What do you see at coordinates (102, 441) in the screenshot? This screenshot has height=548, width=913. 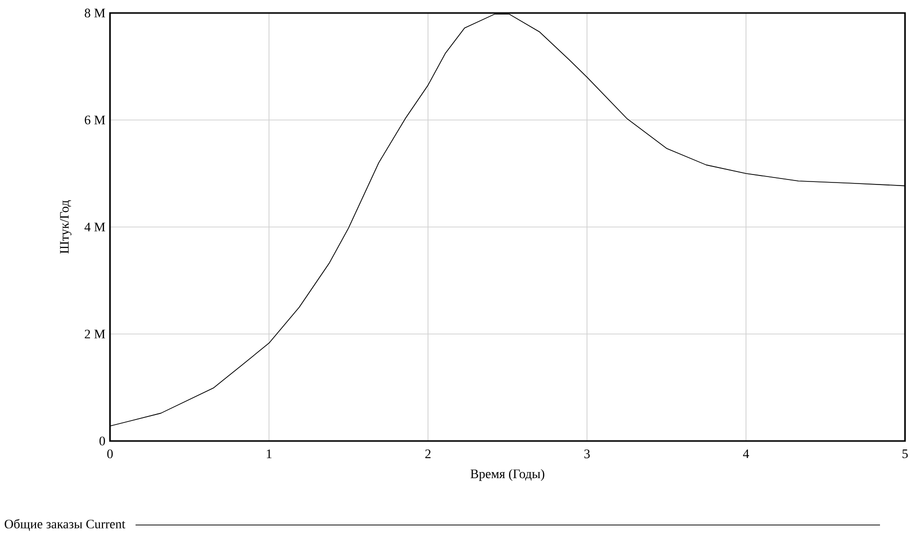 I see `y-tick-label: 0` at bounding box center [102, 441].